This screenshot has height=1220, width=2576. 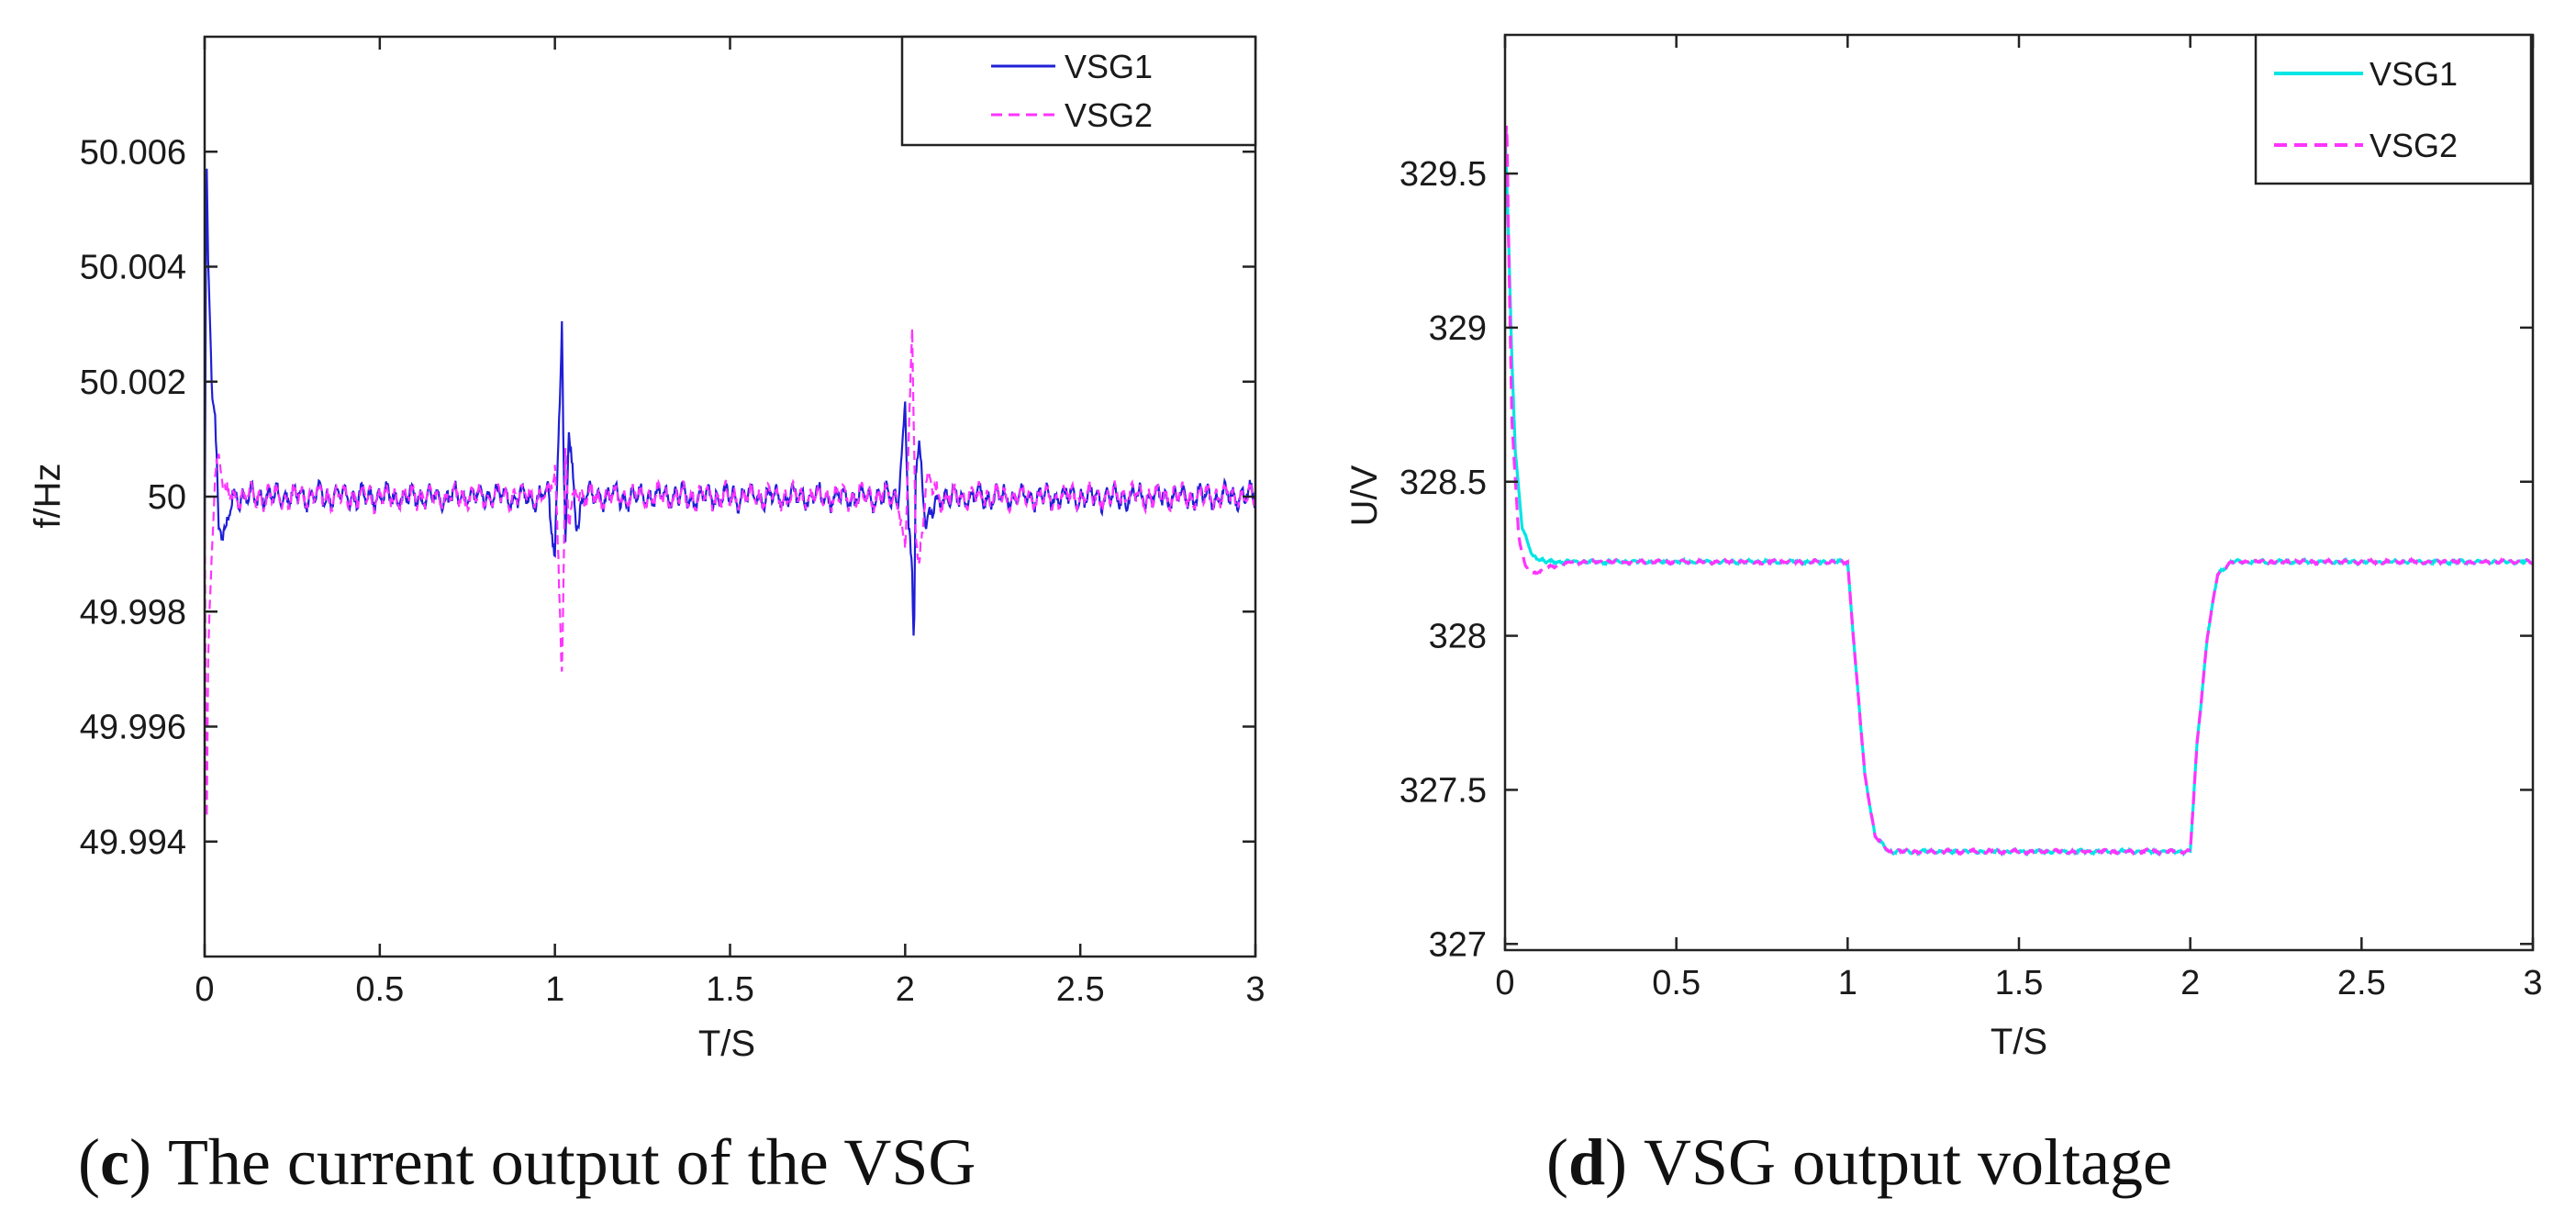 I want to click on frequency-y-tick-label: 49.998, so click(x=133, y=612).